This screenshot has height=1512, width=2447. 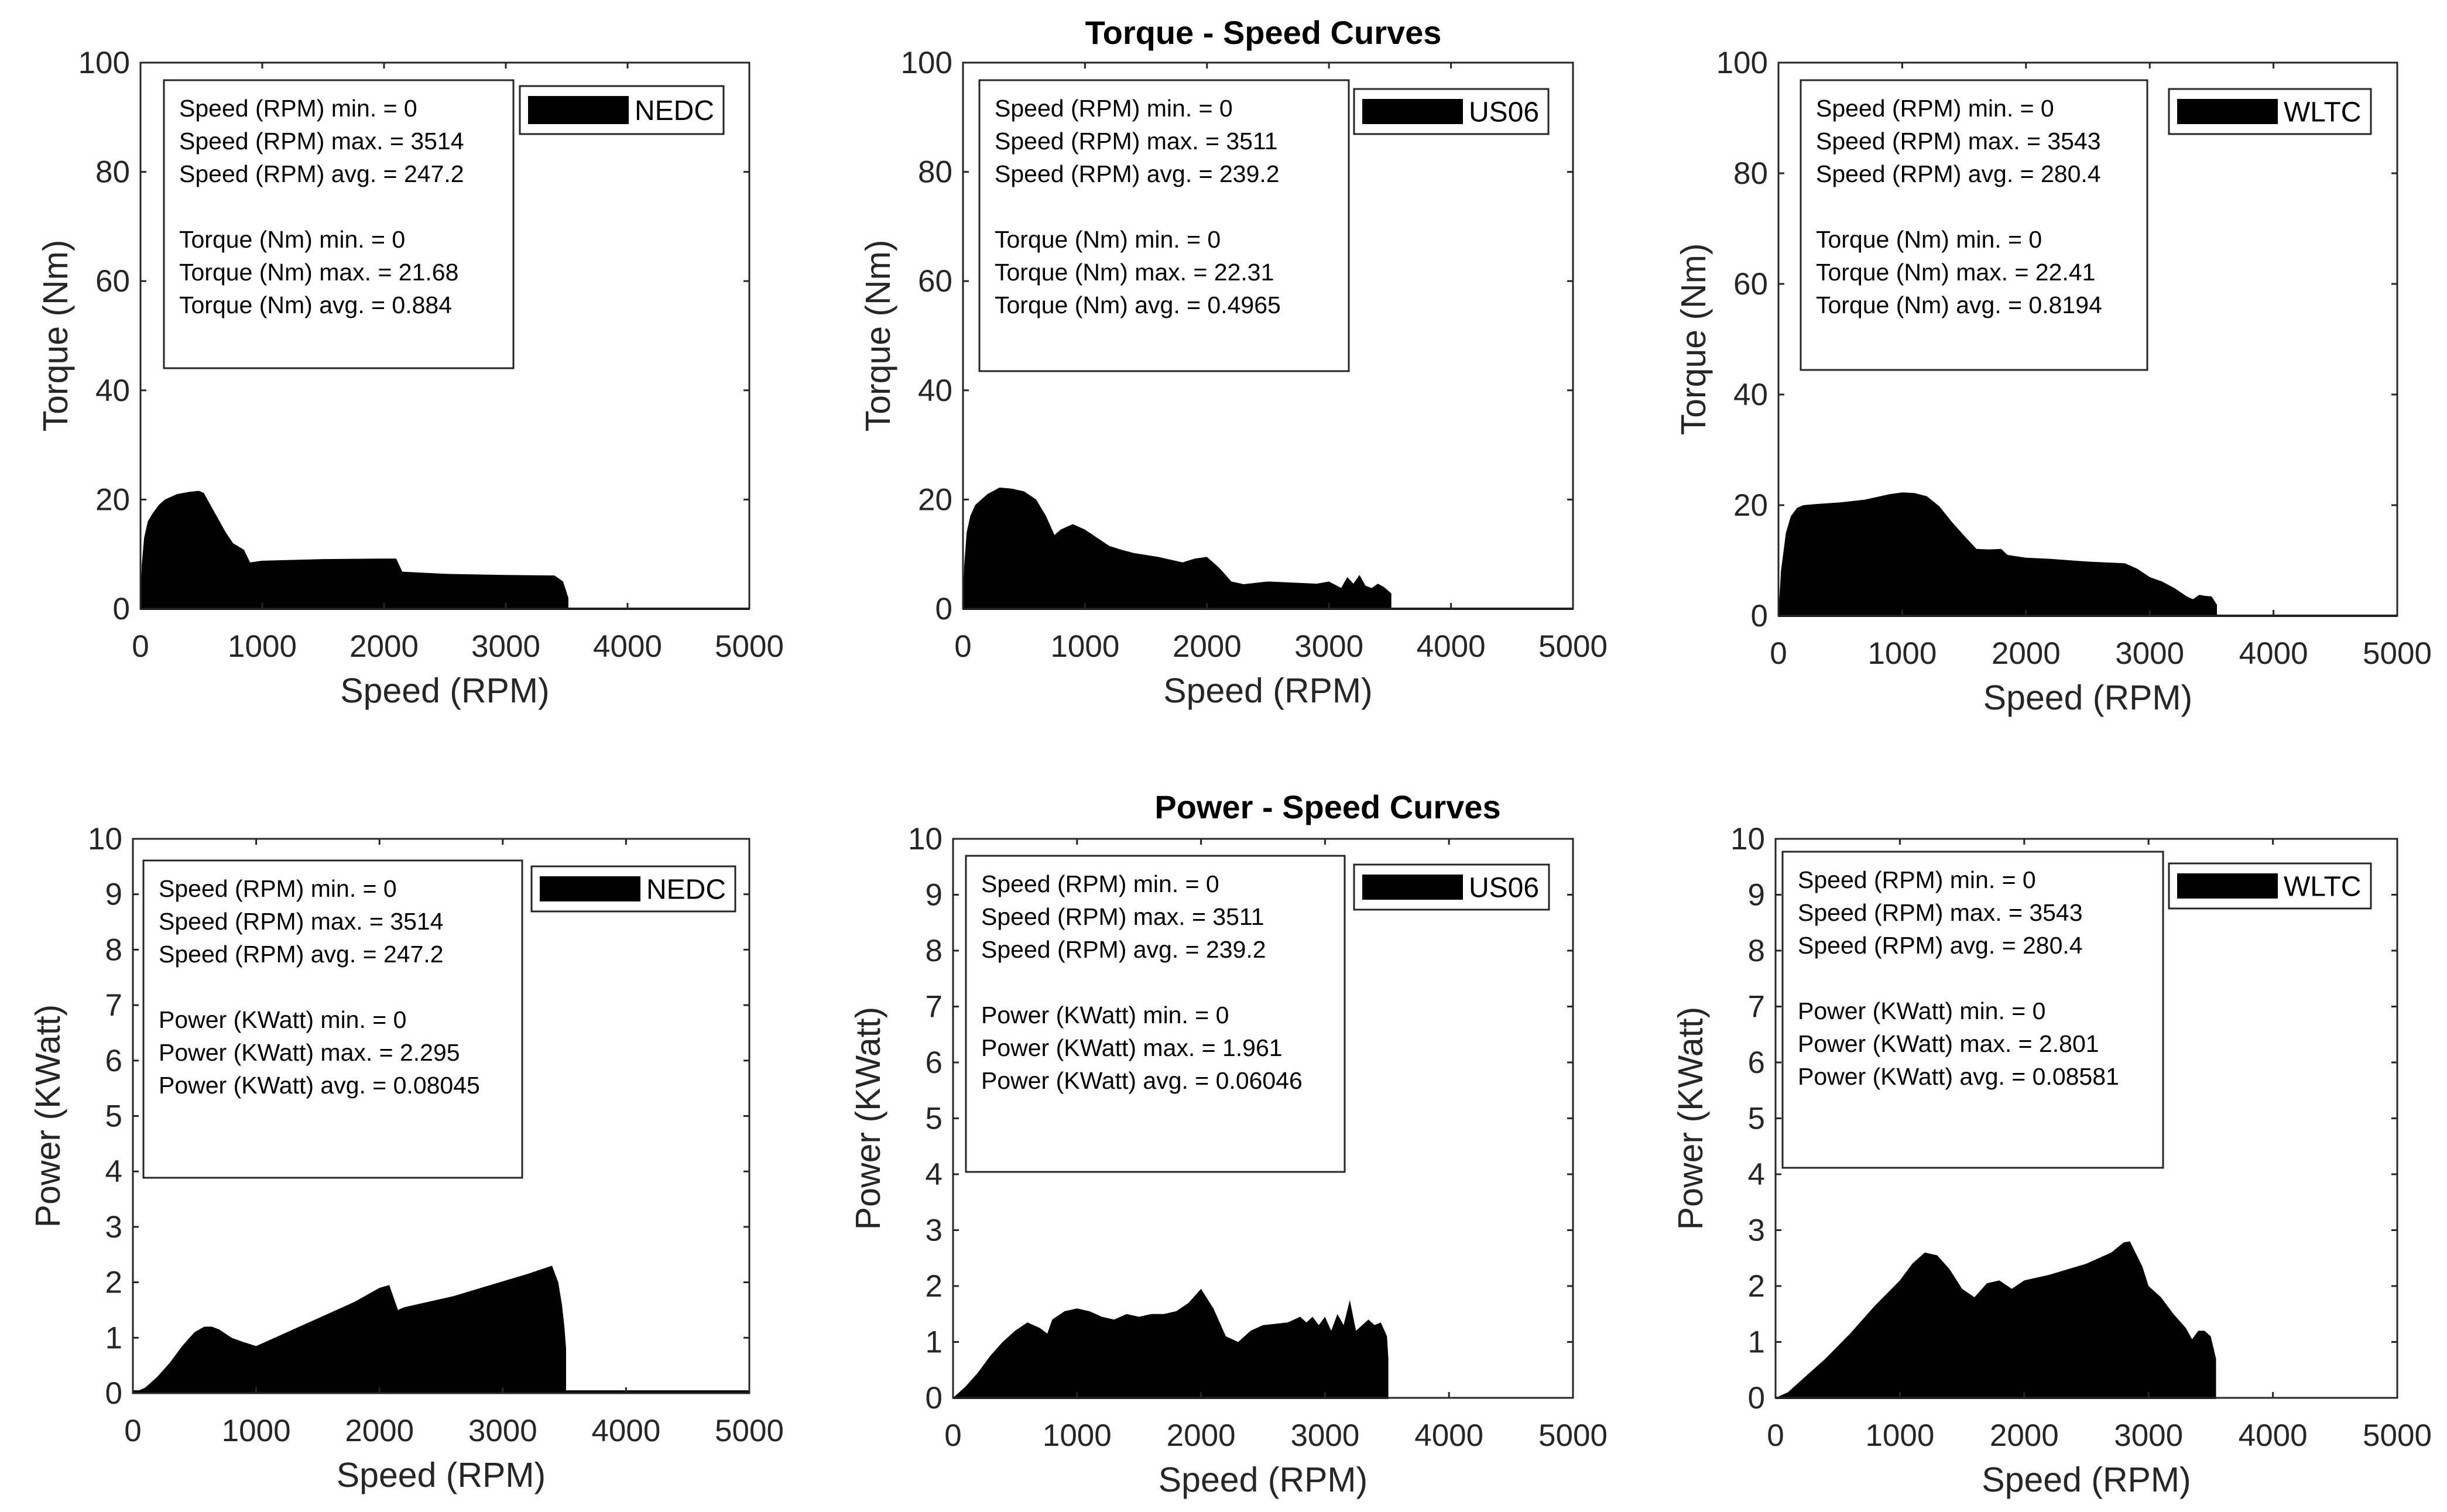 What do you see at coordinates (1171, 1343) in the screenshot?
I see `series-area-us06` at bounding box center [1171, 1343].